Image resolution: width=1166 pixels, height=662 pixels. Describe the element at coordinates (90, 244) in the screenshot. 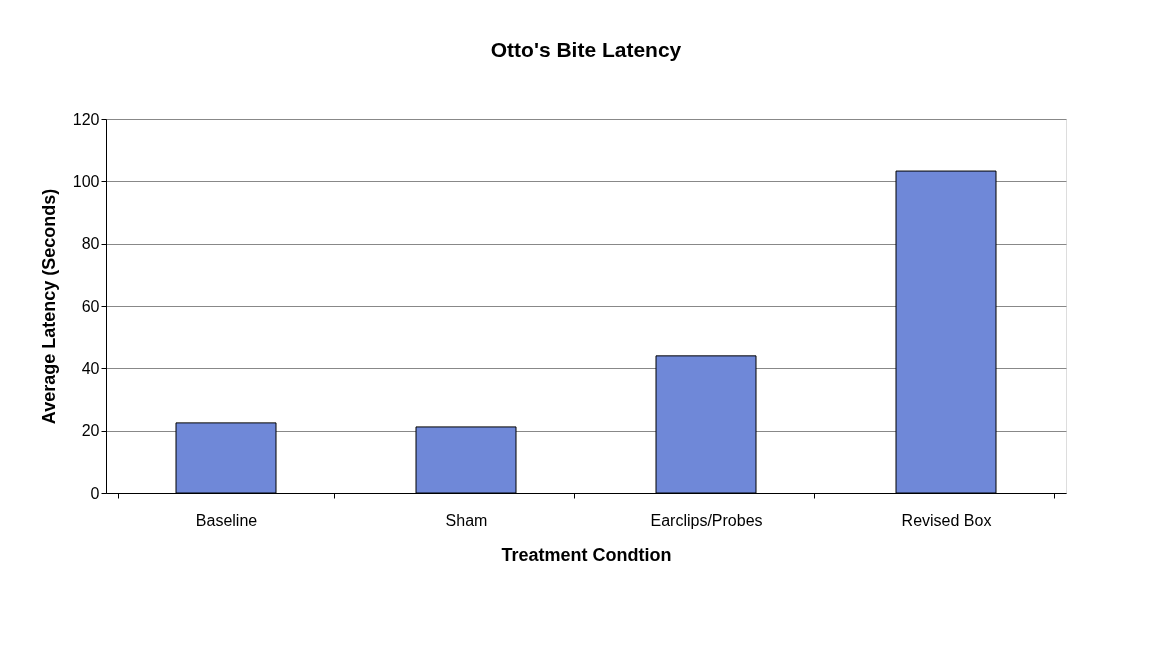

I see `y-tick-label: 80` at that location.